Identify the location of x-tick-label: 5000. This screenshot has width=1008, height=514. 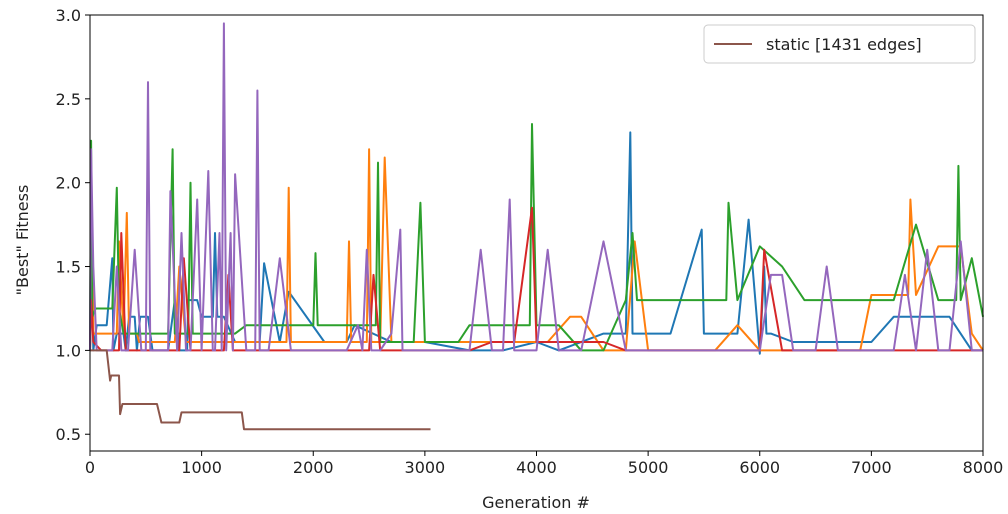
(648, 467).